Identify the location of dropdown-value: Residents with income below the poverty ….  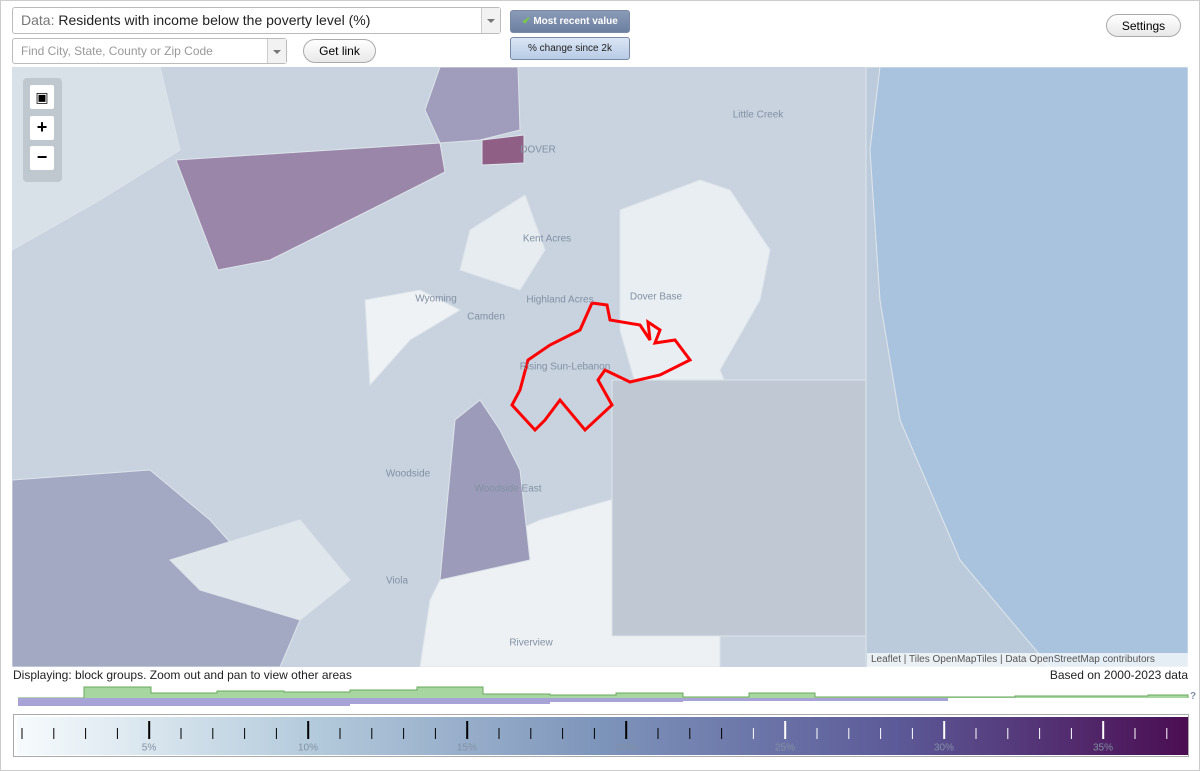
(214, 20).